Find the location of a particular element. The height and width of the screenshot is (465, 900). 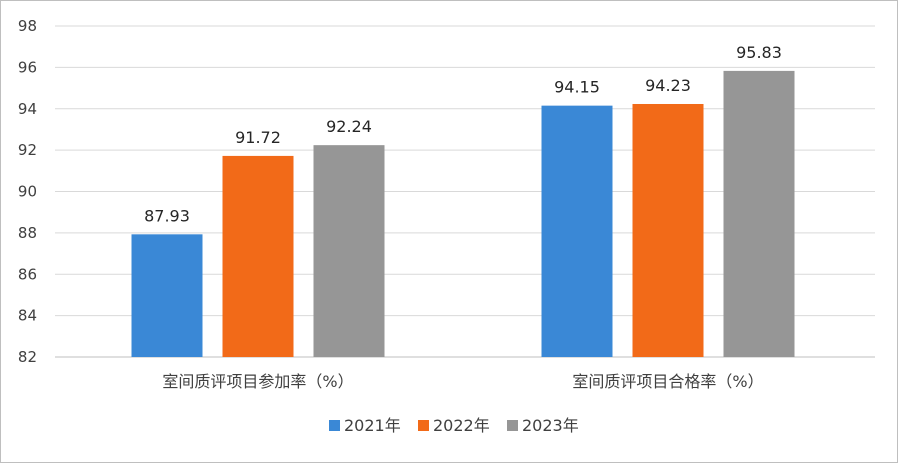

data-label: 95.83 is located at coordinates (759, 52).